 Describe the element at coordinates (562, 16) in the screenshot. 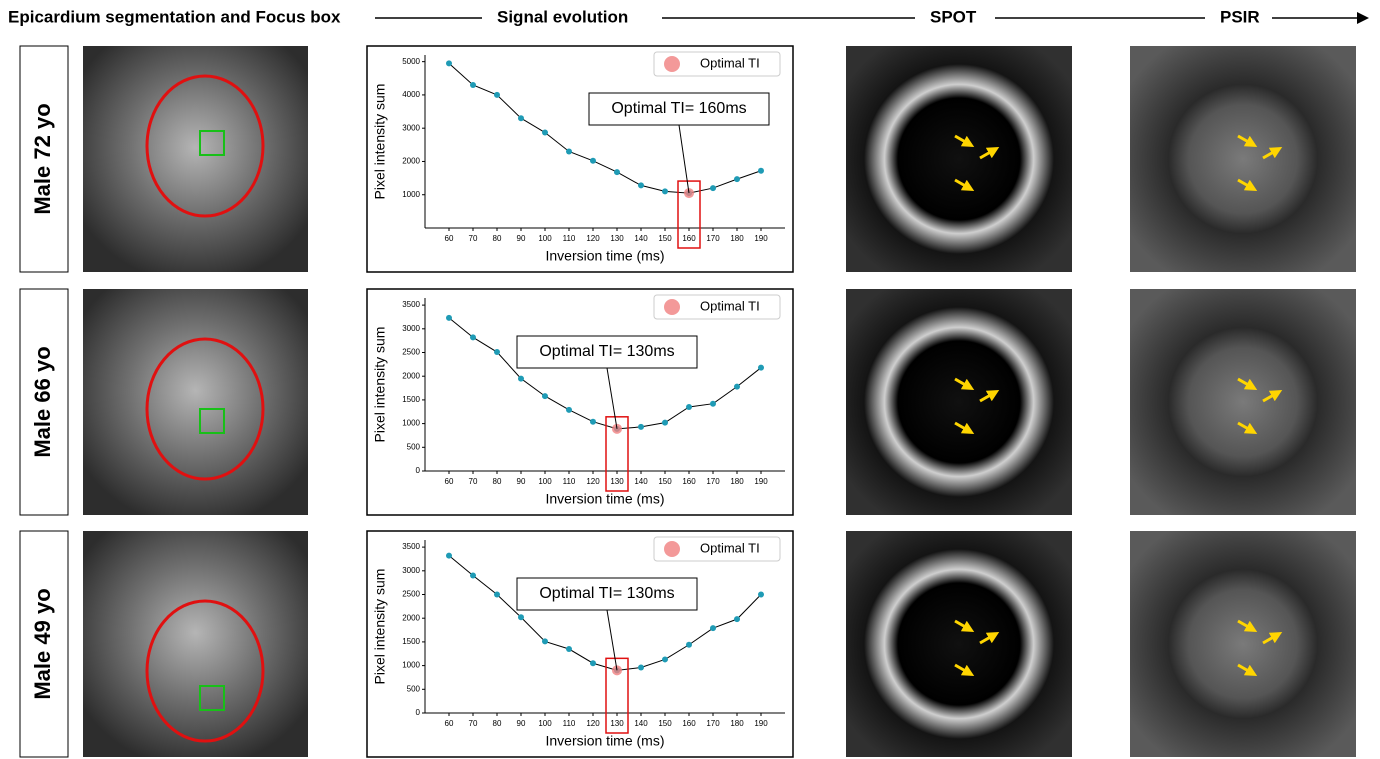

I see `header: Signal evolution` at that location.